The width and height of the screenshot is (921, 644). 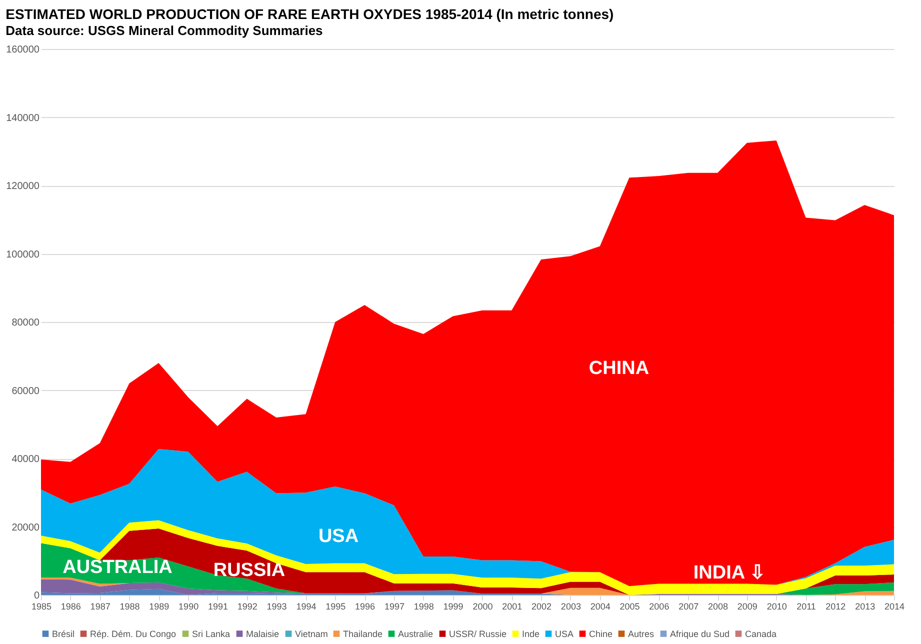 I want to click on annotation: RUSSIA, so click(x=249, y=570).